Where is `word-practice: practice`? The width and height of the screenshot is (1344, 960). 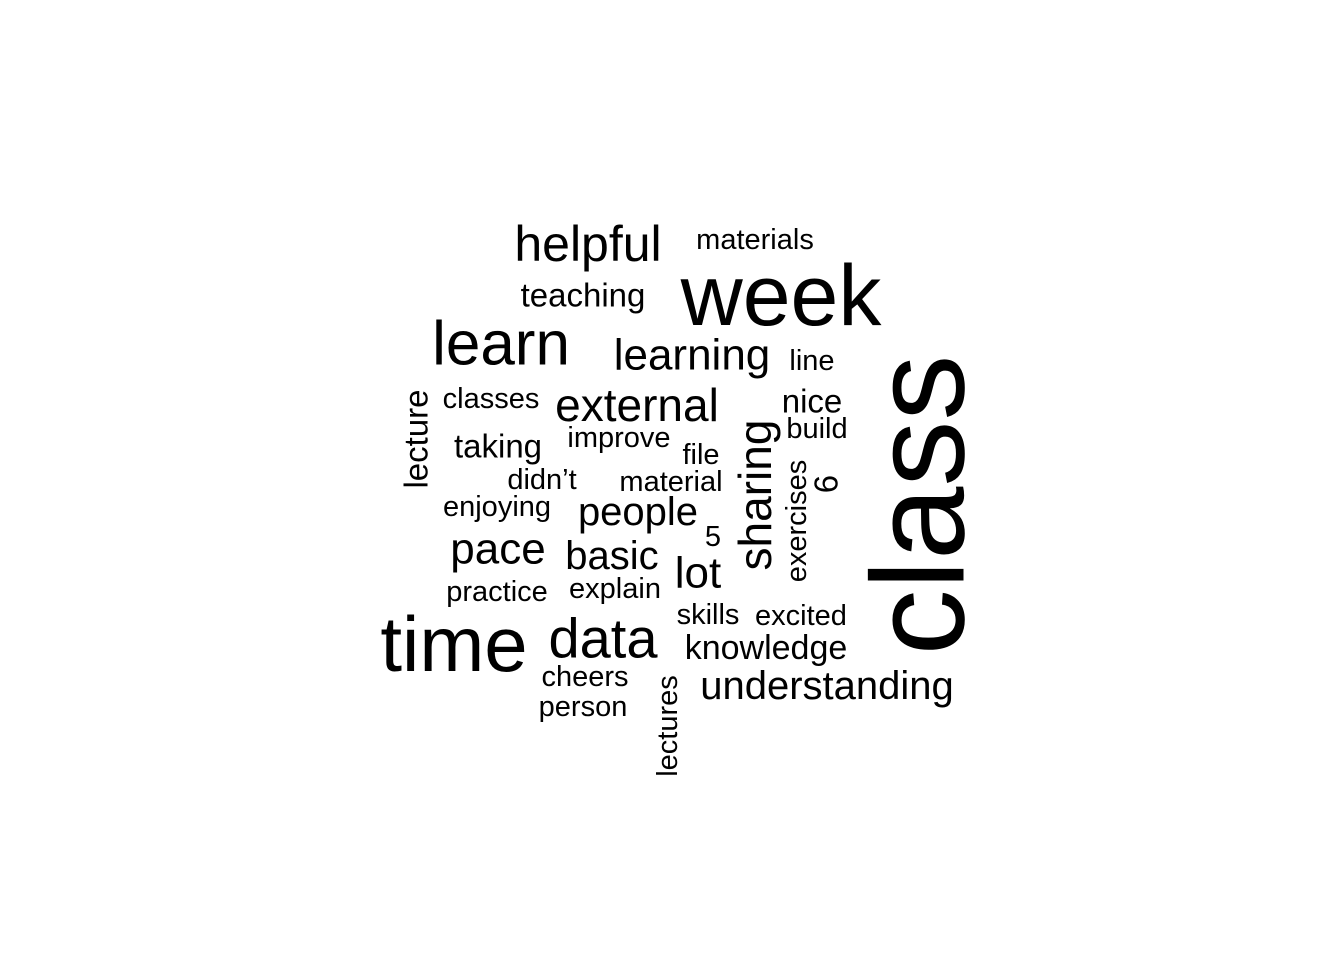 word-practice: practice is located at coordinates (497, 592).